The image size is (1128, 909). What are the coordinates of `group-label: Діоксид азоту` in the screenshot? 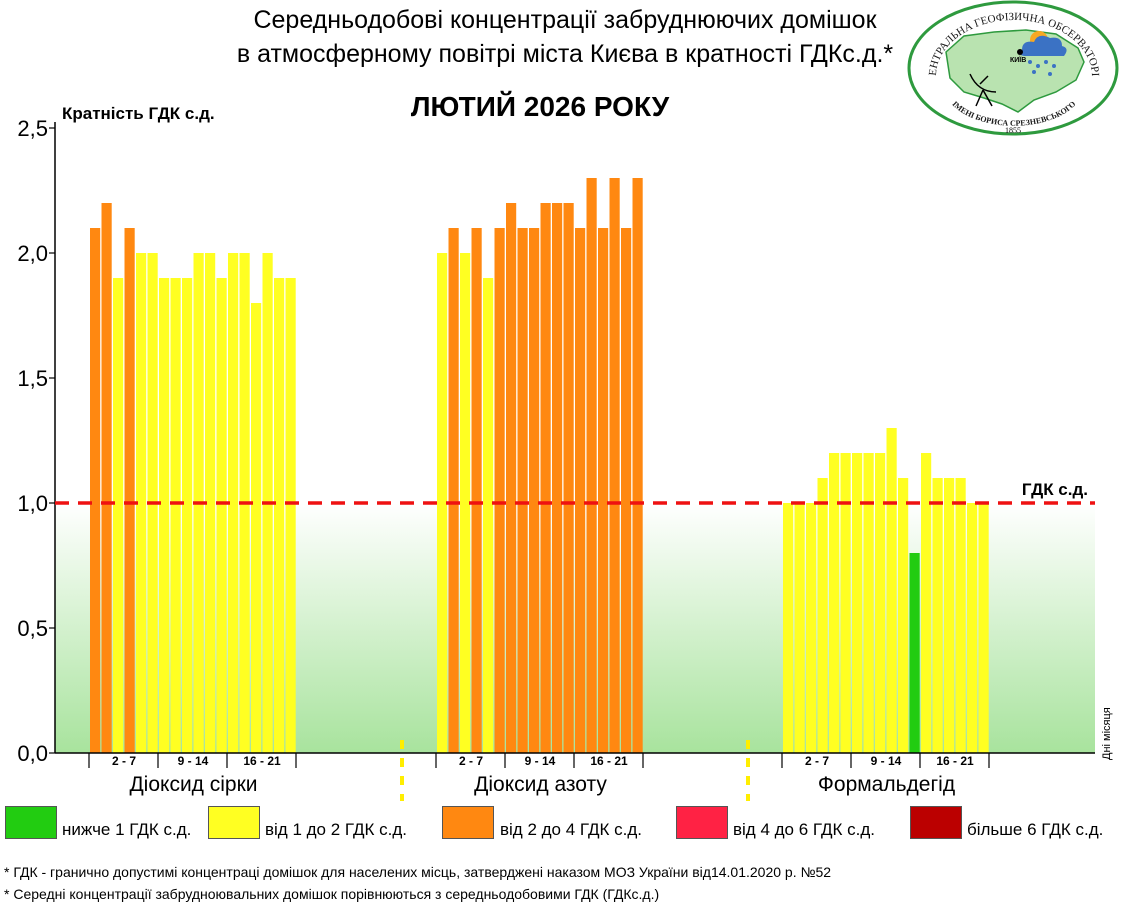 It's located at (540, 784).